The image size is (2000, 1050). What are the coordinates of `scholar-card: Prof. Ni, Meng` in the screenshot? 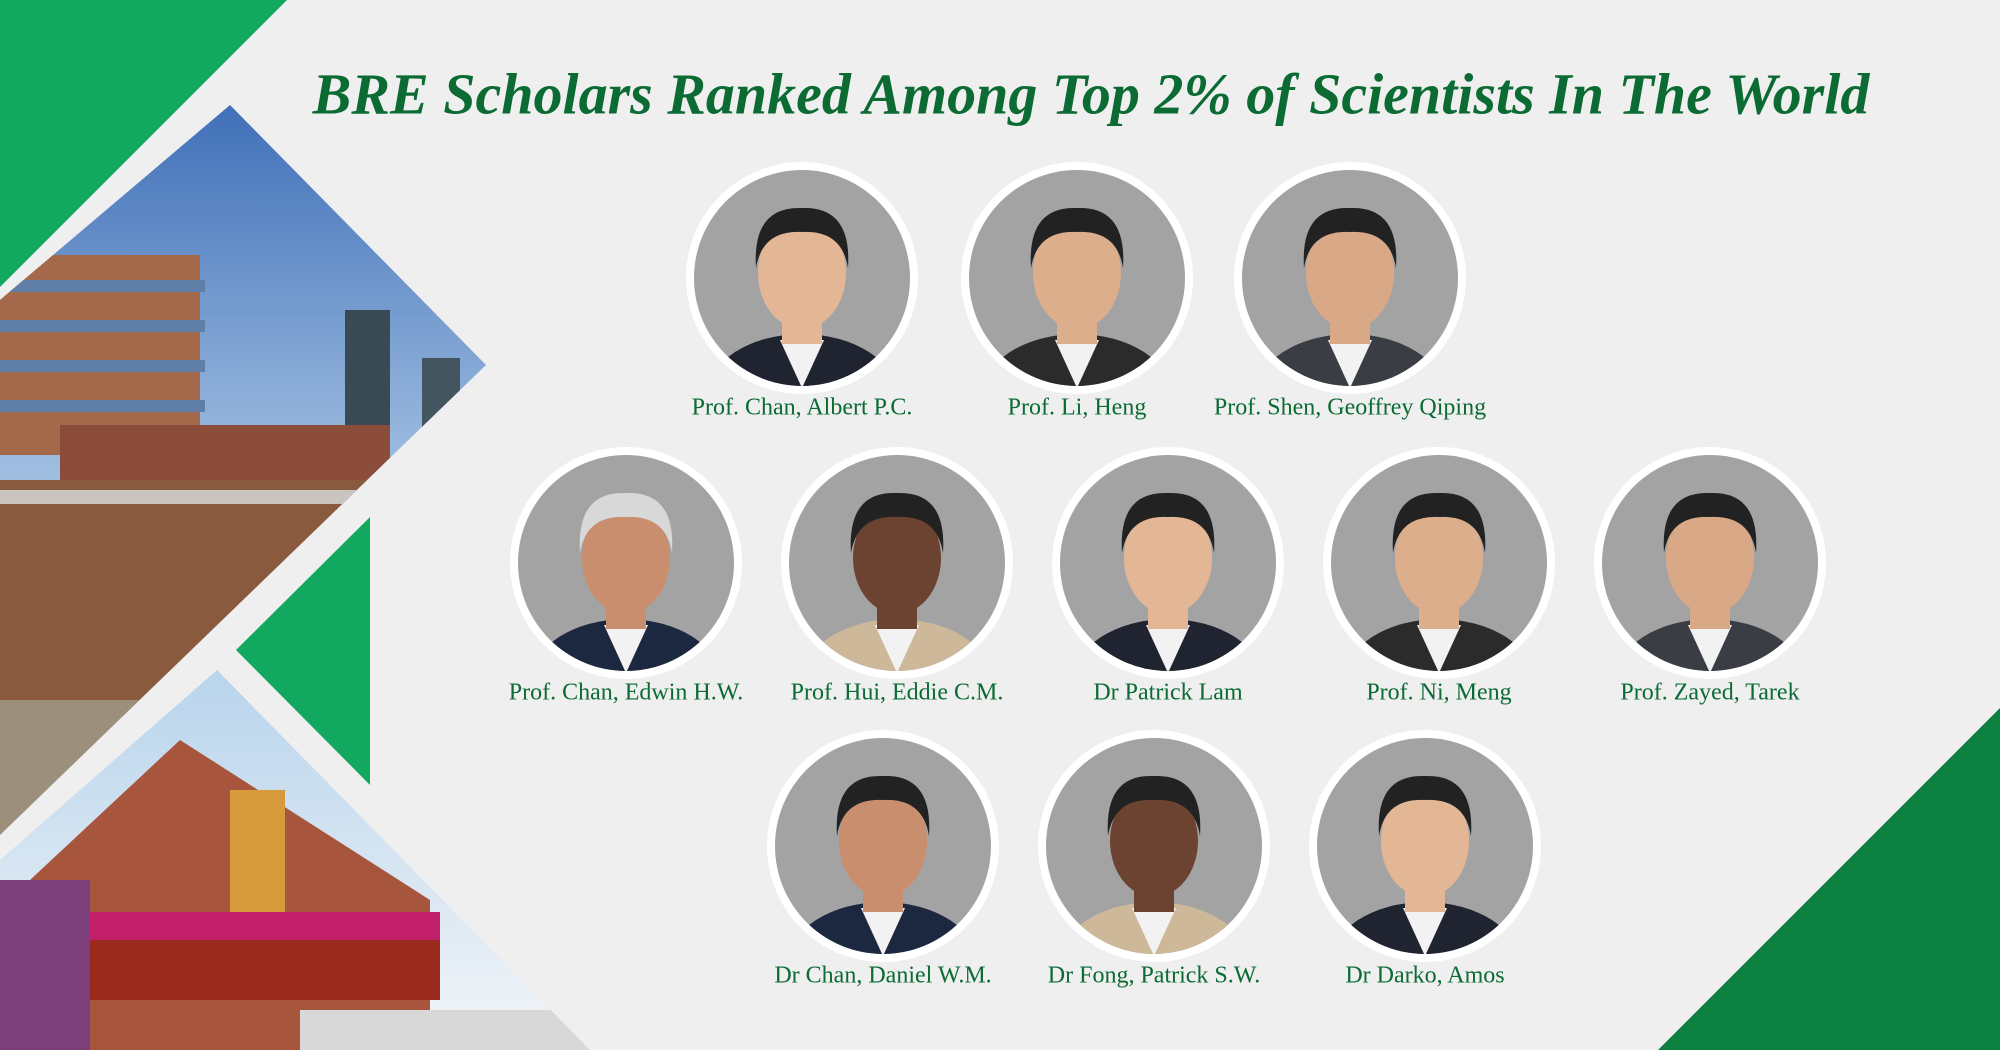 It's located at (1439, 576).